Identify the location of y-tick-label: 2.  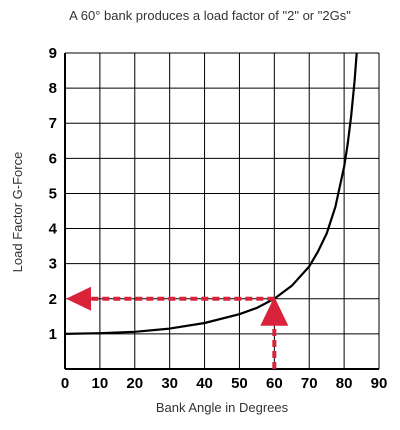
(53, 299).